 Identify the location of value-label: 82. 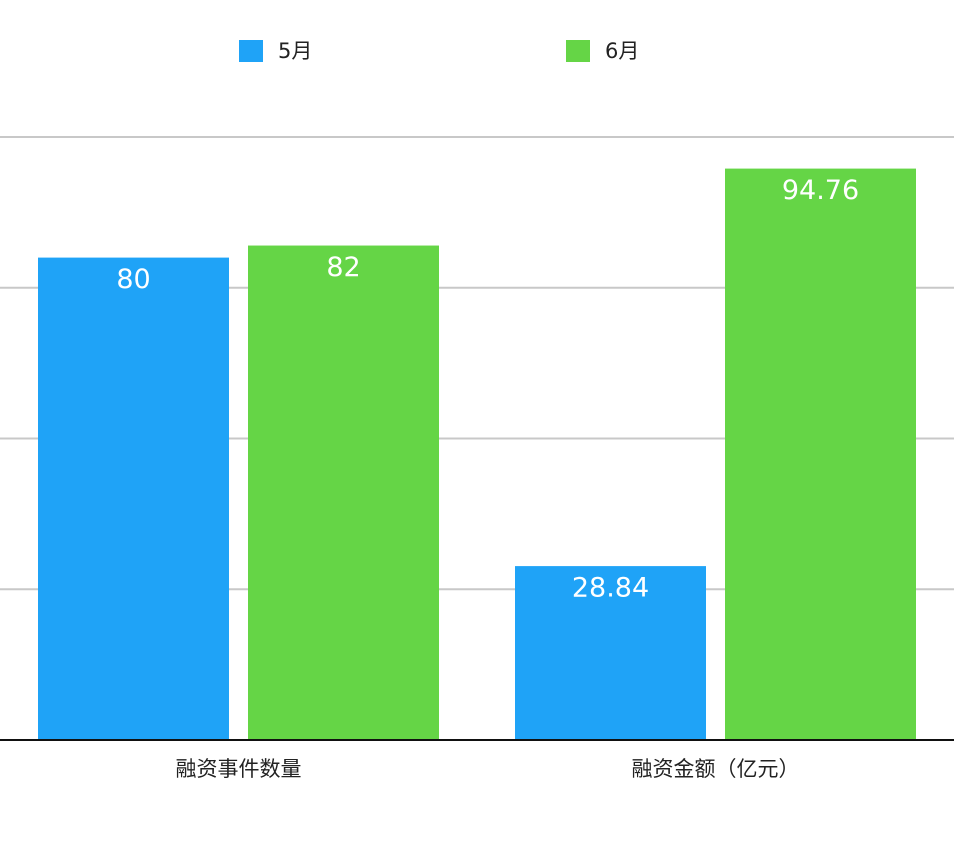
(343, 267).